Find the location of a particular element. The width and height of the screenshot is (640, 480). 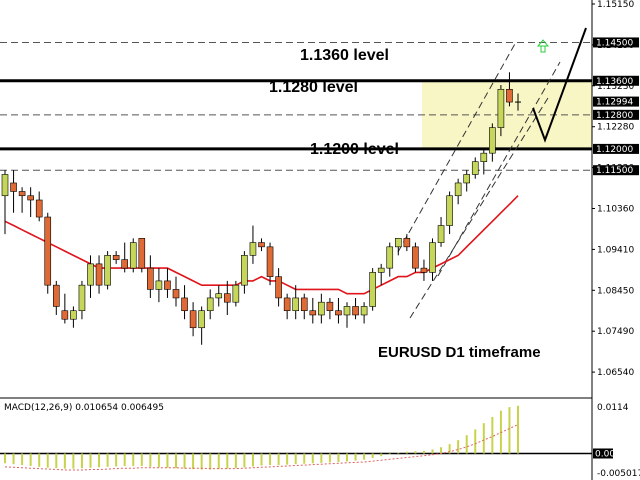

projection-layer is located at coordinates (559, 85).